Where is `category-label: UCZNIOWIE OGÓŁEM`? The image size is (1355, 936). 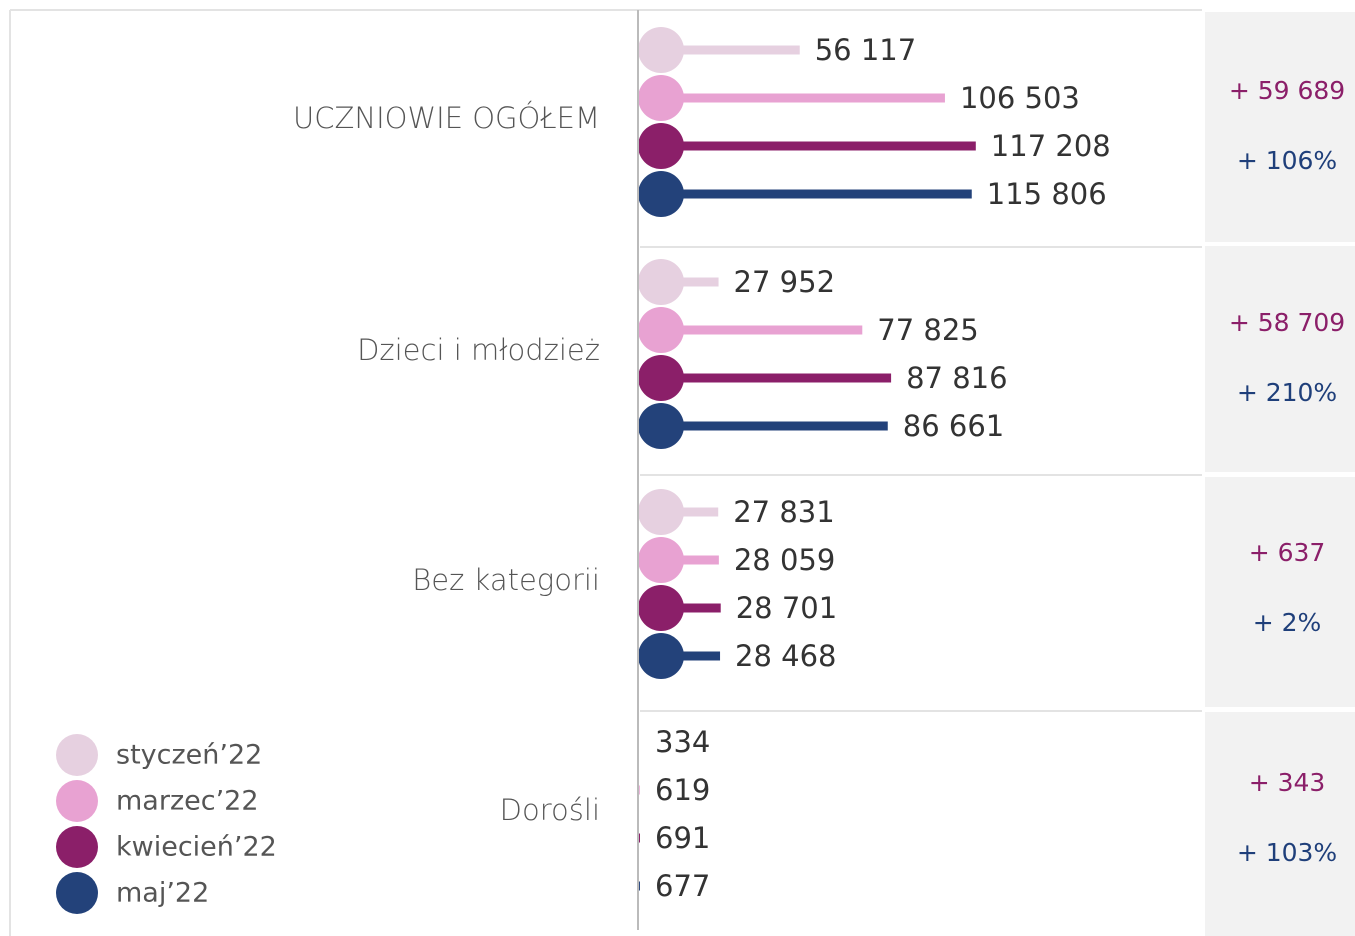 category-label: UCZNIOWIE OGÓŁEM is located at coordinates (446, 118).